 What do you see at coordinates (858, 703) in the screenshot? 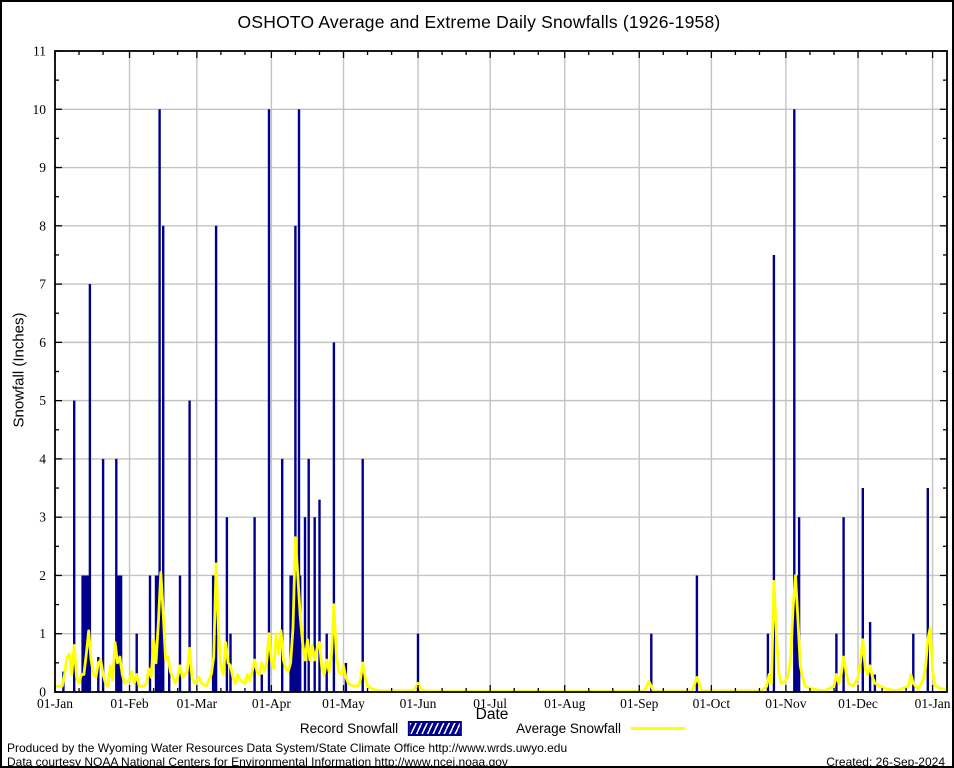
I see `svg-text: 01-Dec` at bounding box center [858, 703].